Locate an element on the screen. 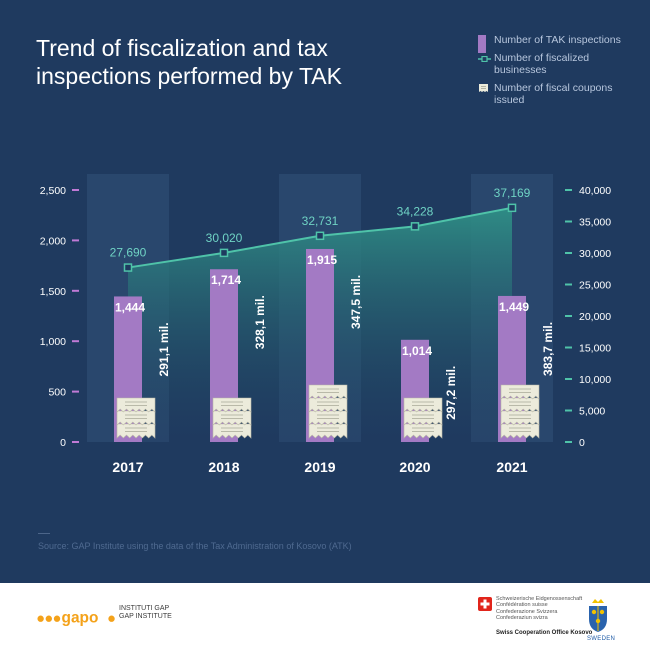 This screenshot has width=650, height=650. right-axis-tick-label: 10,000 is located at coordinates (595, 380).